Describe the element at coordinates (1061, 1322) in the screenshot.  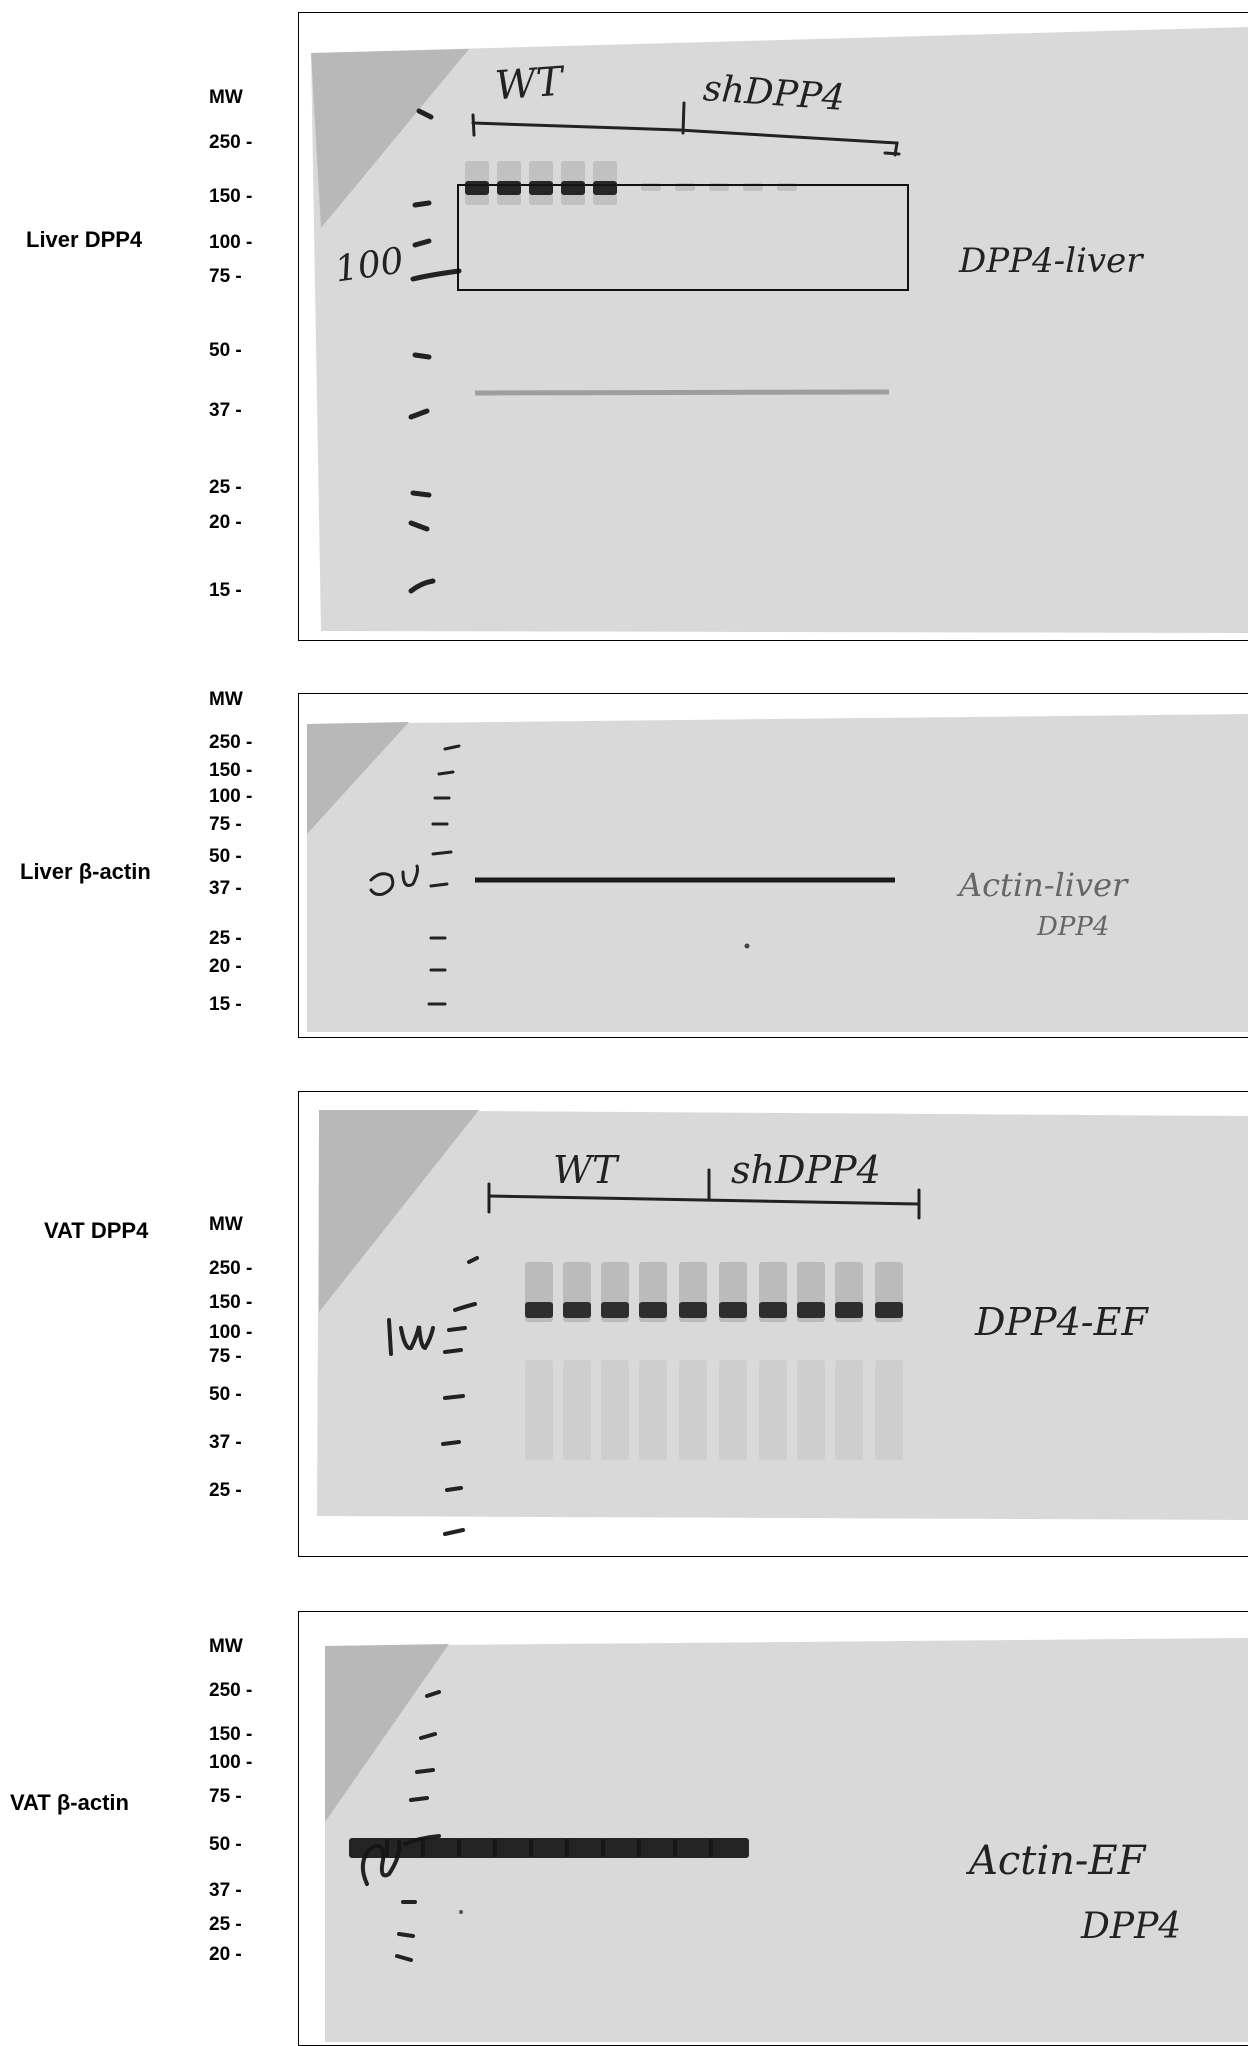
I see `handwritten-label: DPP4-EF` at that location.